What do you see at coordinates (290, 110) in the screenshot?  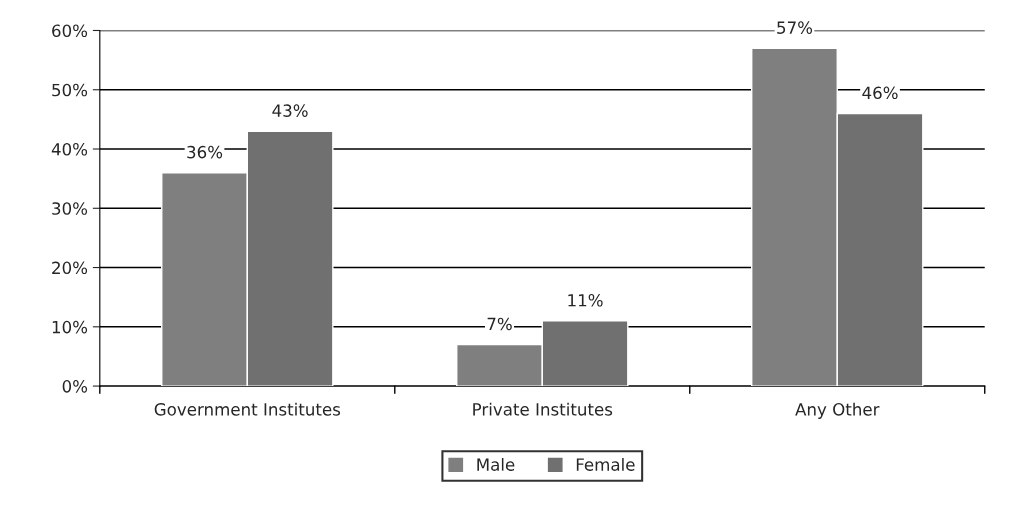 I see `data-label: 43%` at bounding box center [290, 110].